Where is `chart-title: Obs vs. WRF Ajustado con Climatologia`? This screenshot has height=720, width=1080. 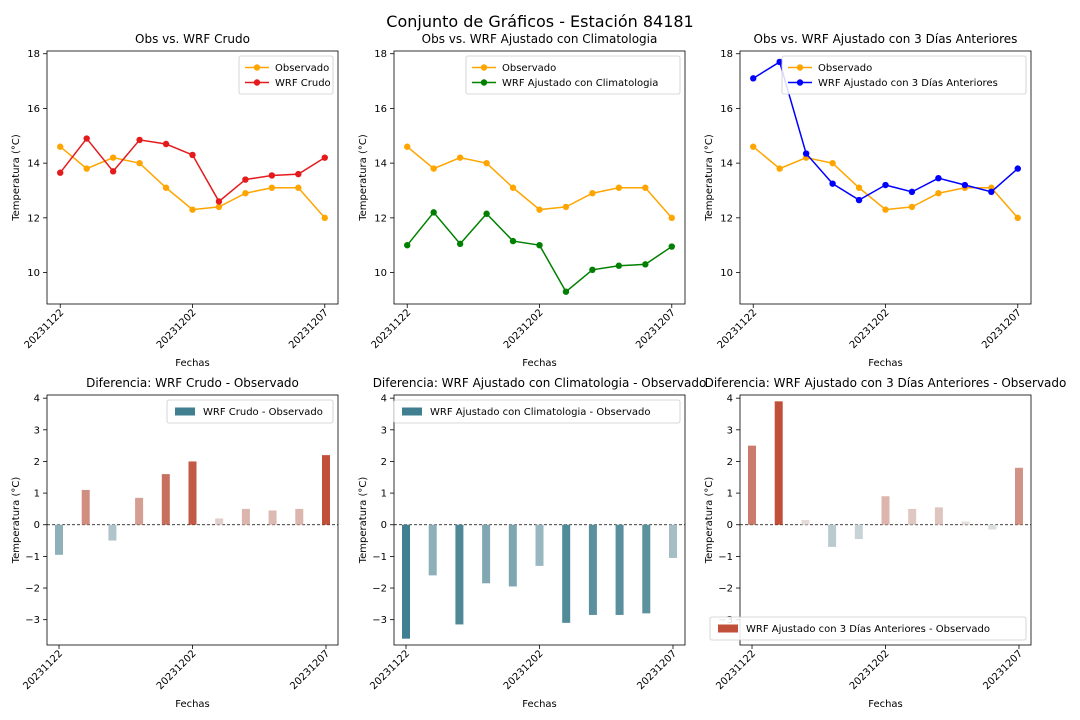 chart-title: Obs vs. WRF Ajustado con Climatologia is located at coordinates (540, 39).